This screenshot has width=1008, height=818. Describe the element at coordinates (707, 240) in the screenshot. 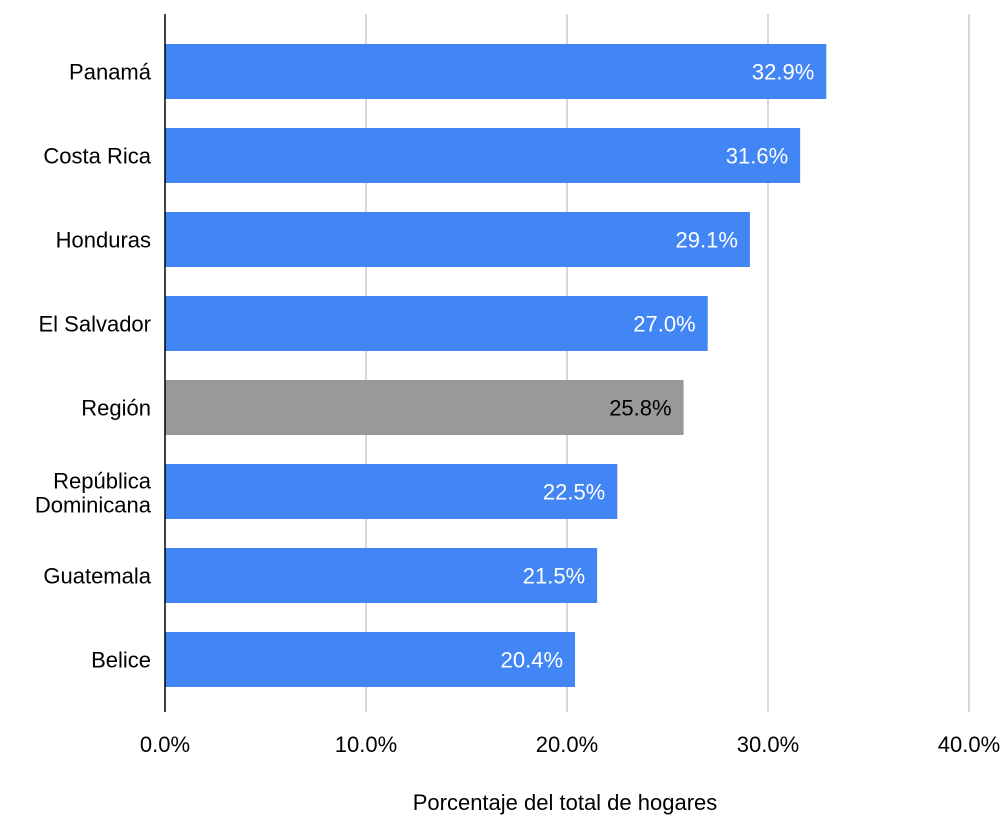

I see `bar-data-label: 29.1%` at that location.